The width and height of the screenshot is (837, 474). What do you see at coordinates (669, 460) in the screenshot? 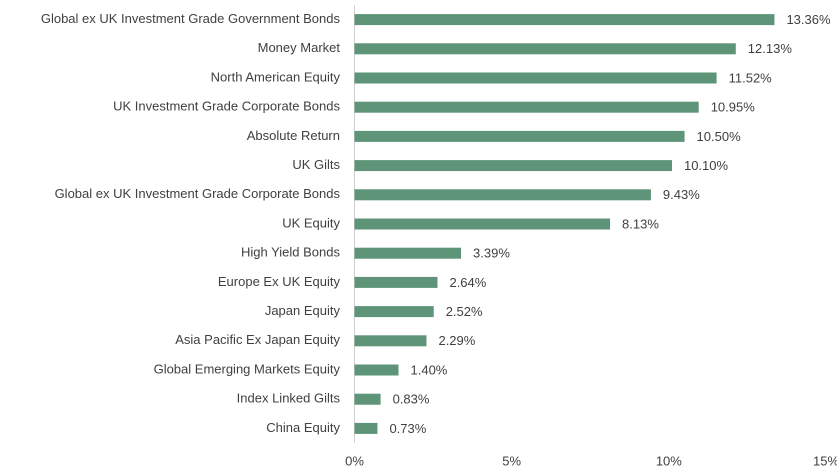
I see `x-tick-label: 10%` at bounding box center [669, 460].